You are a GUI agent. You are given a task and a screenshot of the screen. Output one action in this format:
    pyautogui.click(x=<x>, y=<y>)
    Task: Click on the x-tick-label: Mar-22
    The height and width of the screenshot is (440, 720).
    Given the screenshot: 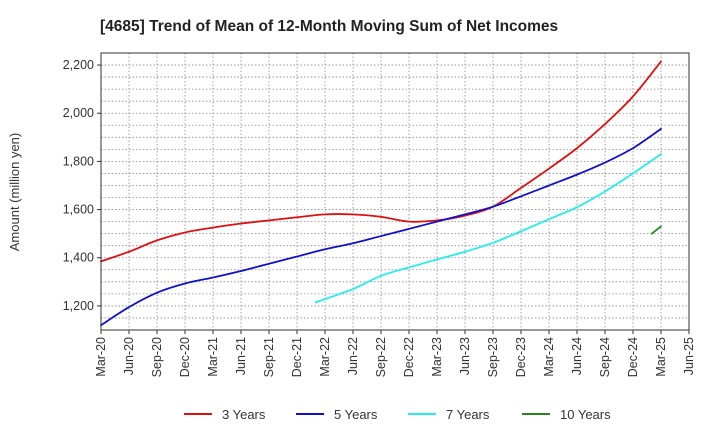 What is the action you would take?
    pyautogui.click(x=325, y=357)
    